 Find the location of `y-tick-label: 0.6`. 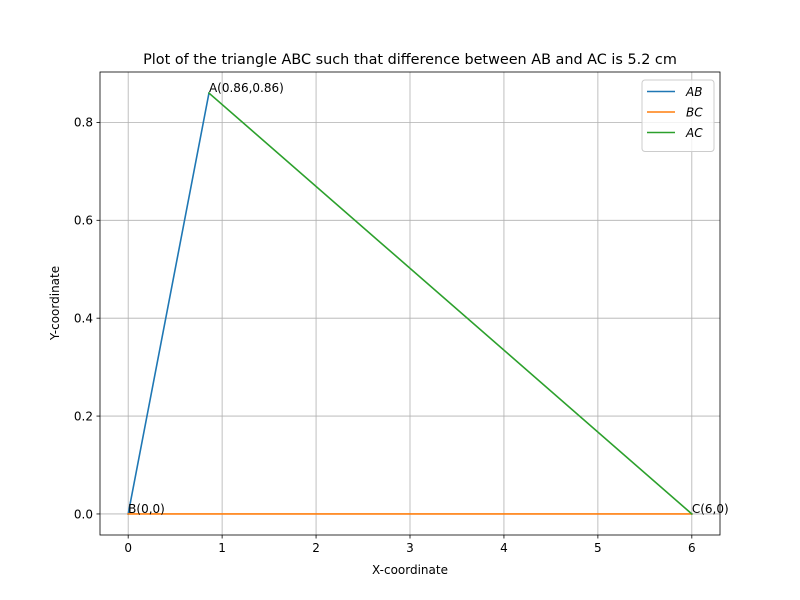

y-tick-label: 0.6 is located at coordinates (83, 221).